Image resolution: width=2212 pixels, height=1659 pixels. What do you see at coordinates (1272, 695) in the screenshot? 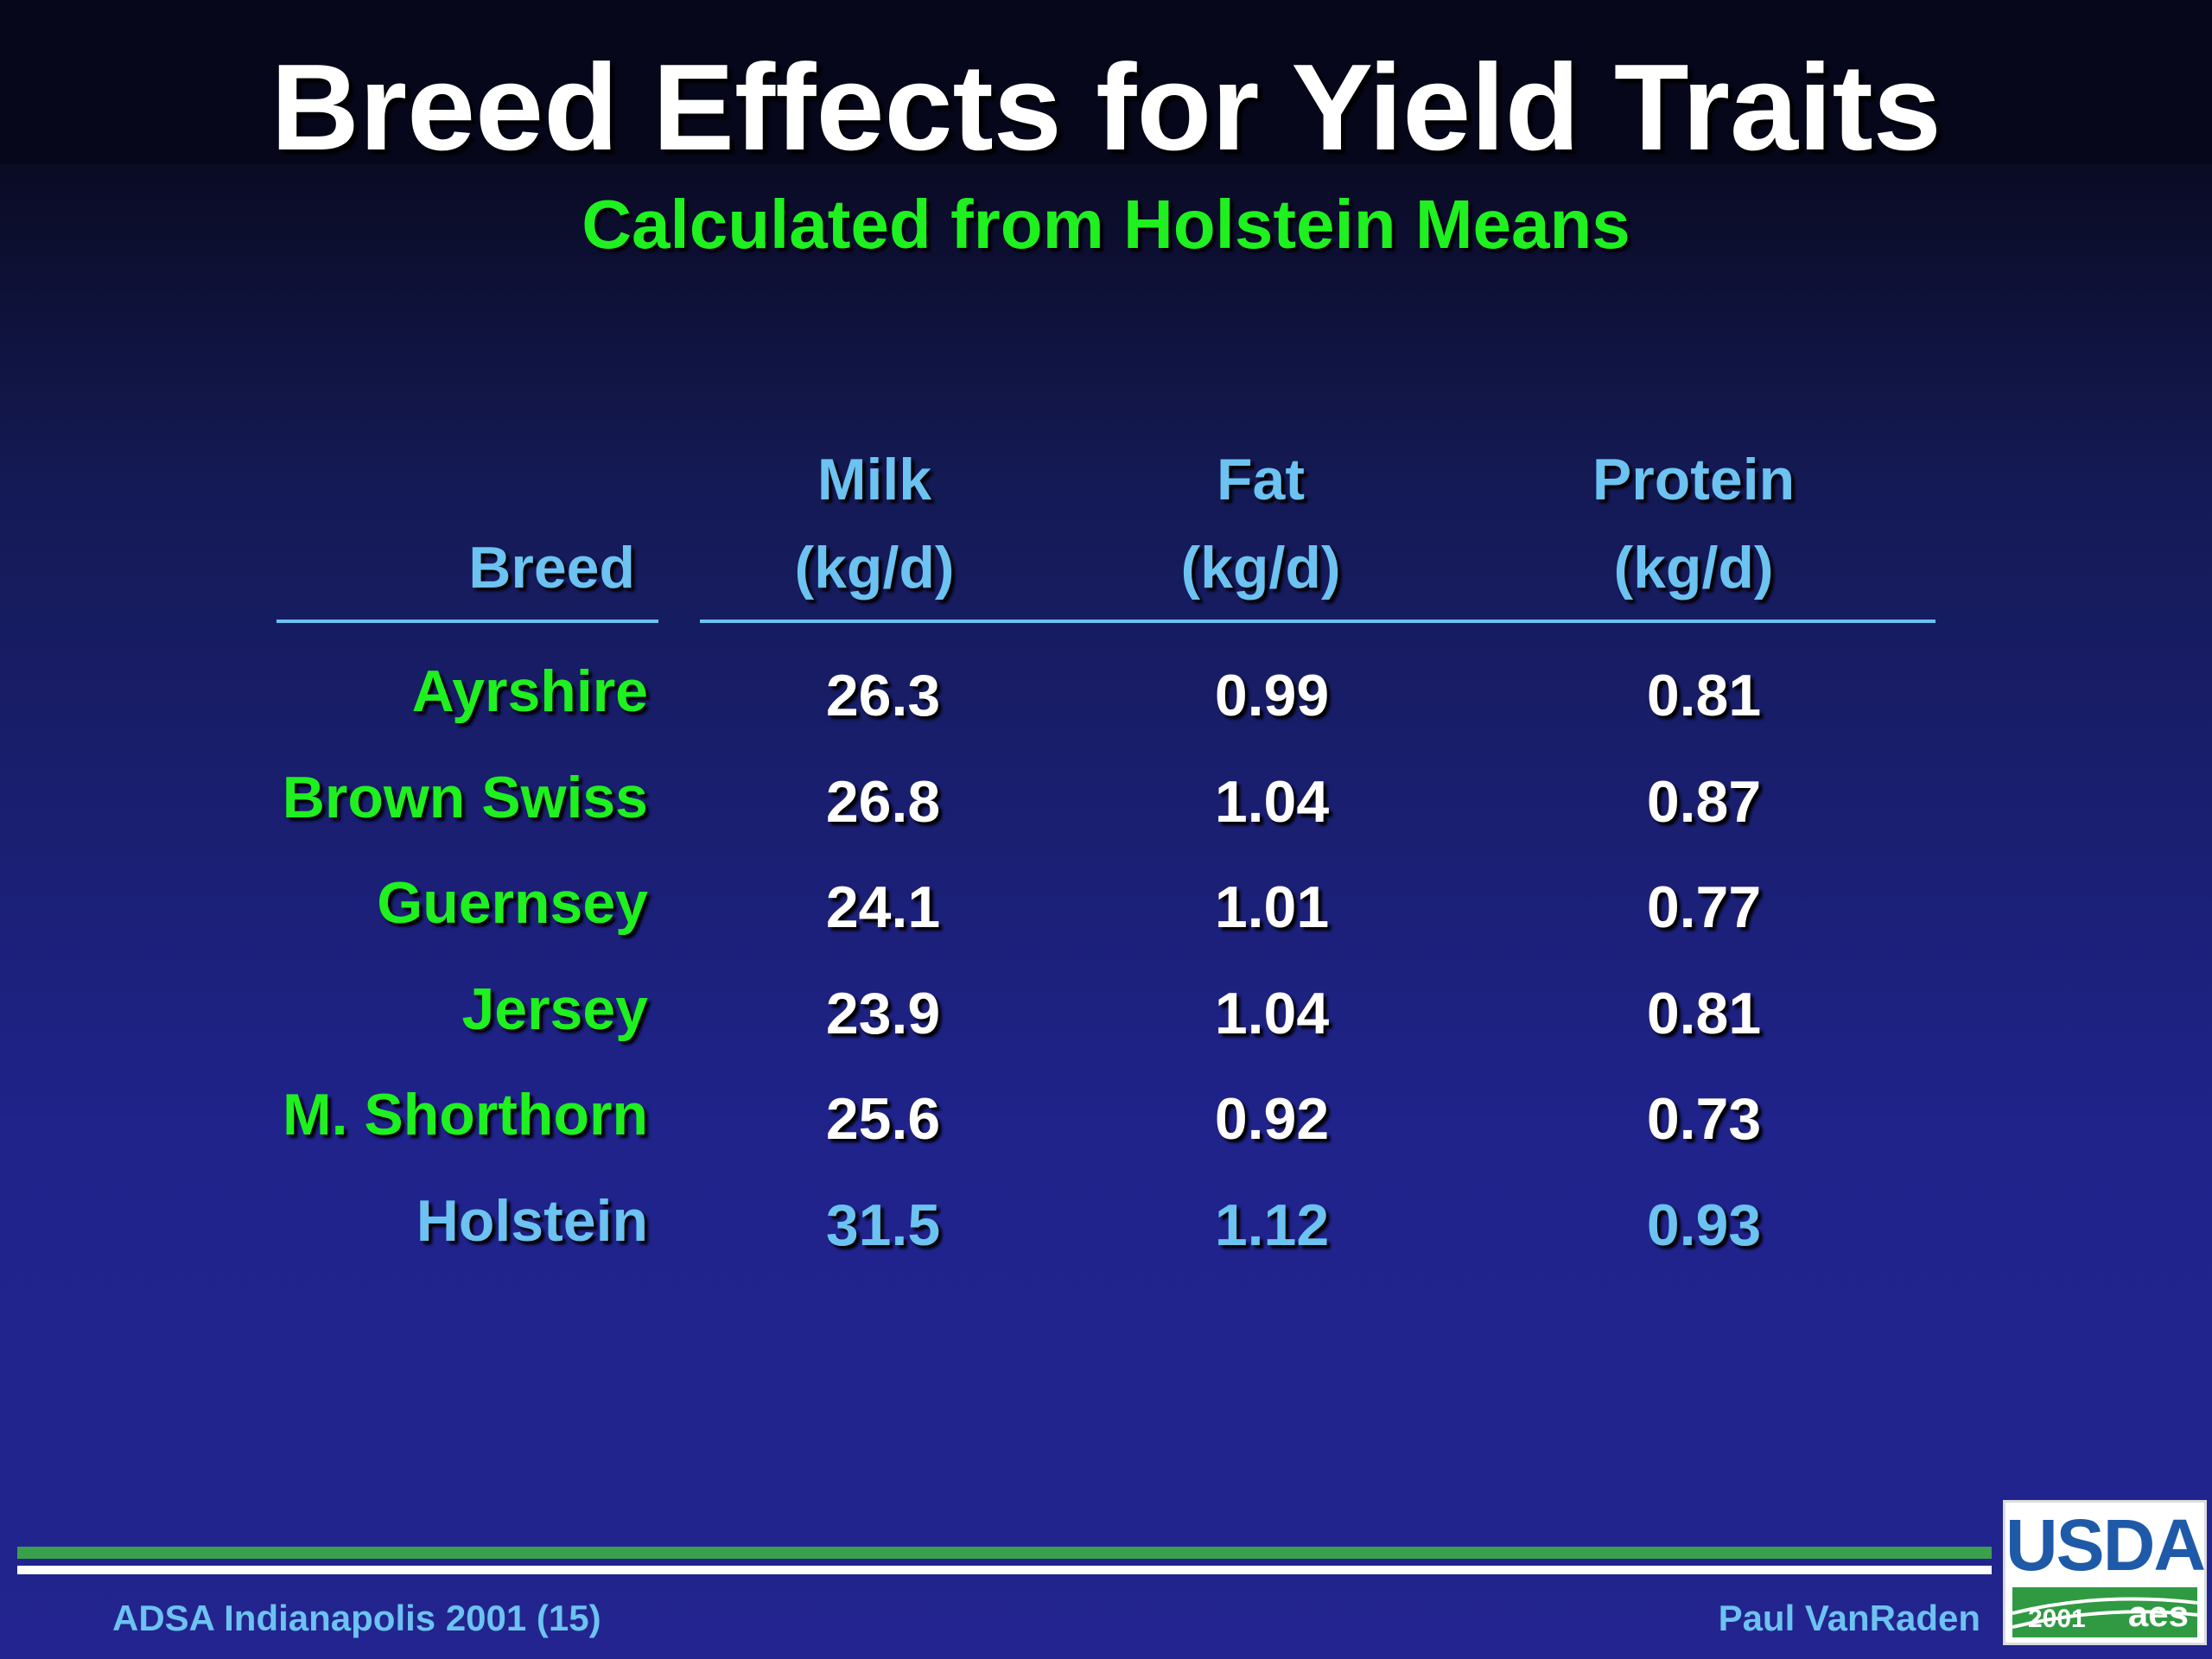
I see `row-fat-ayrshire: 0.99` at bounding box center [1272, 695].